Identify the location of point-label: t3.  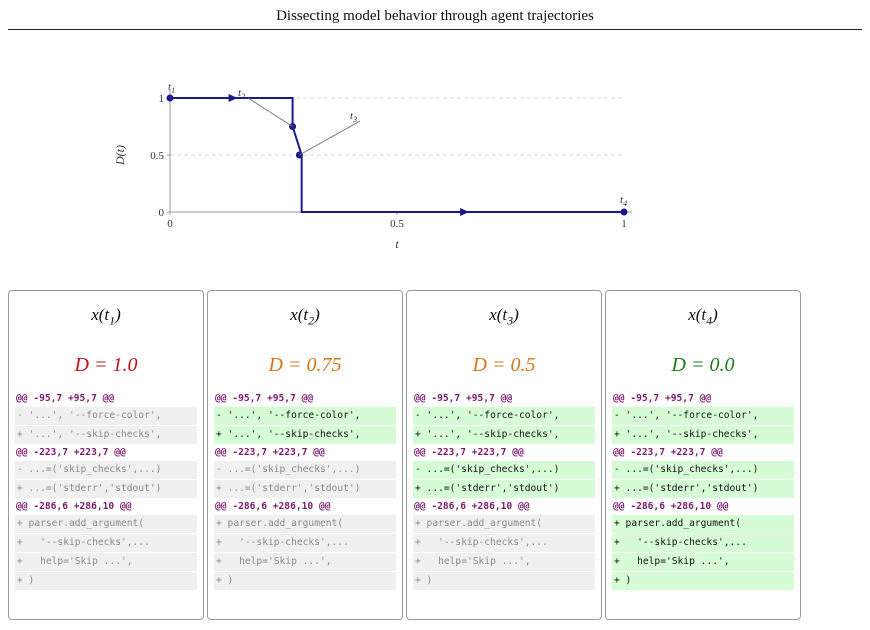
(353, 117).